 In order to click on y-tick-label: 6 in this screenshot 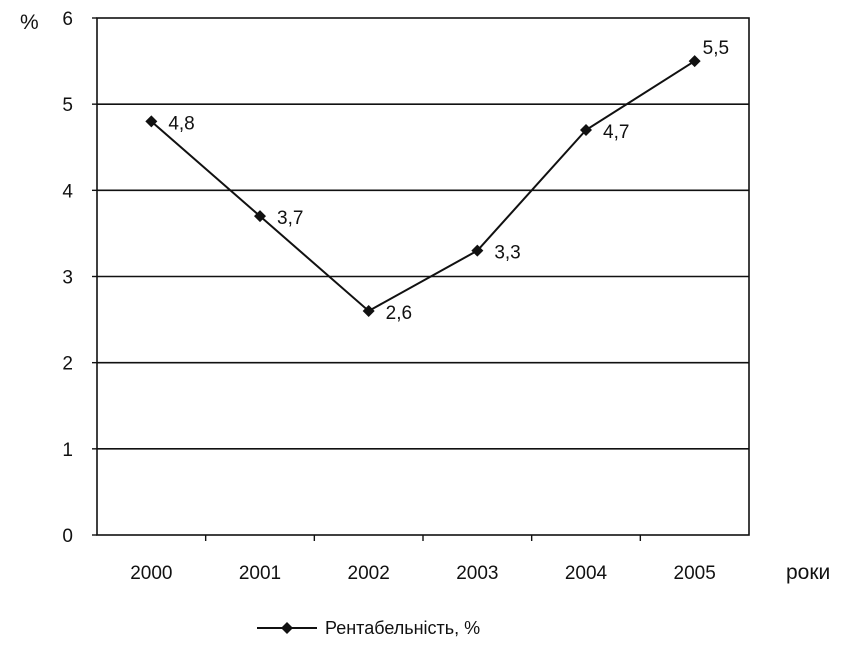, I will do `click(67, 19)`.